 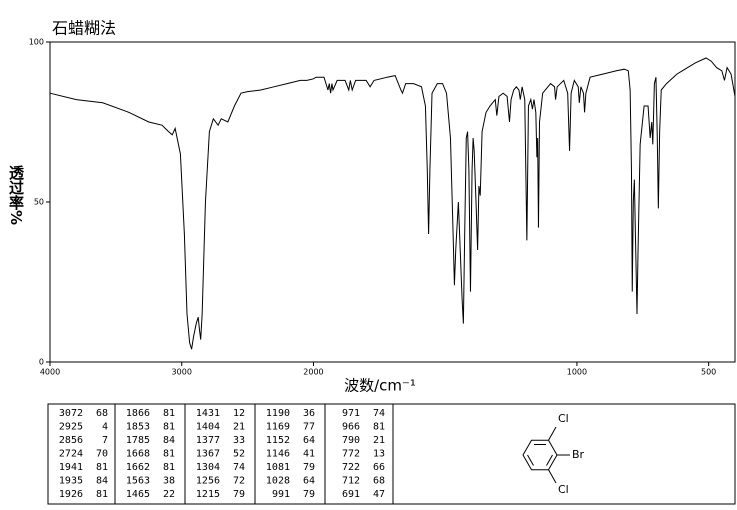 I want to click on peak-transmittance: 36, so click(x=309, y=413).